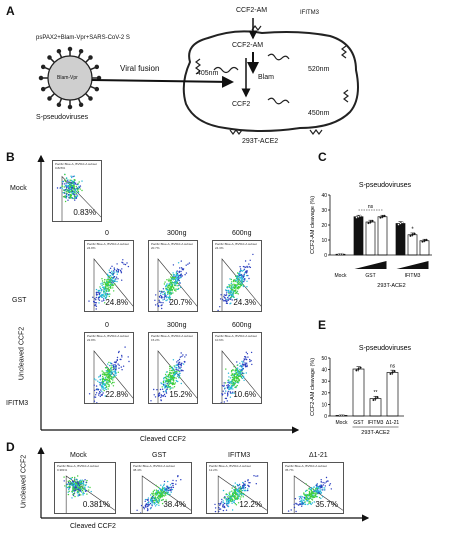  I want to click on blam-label: Blam, so click(266, 77).